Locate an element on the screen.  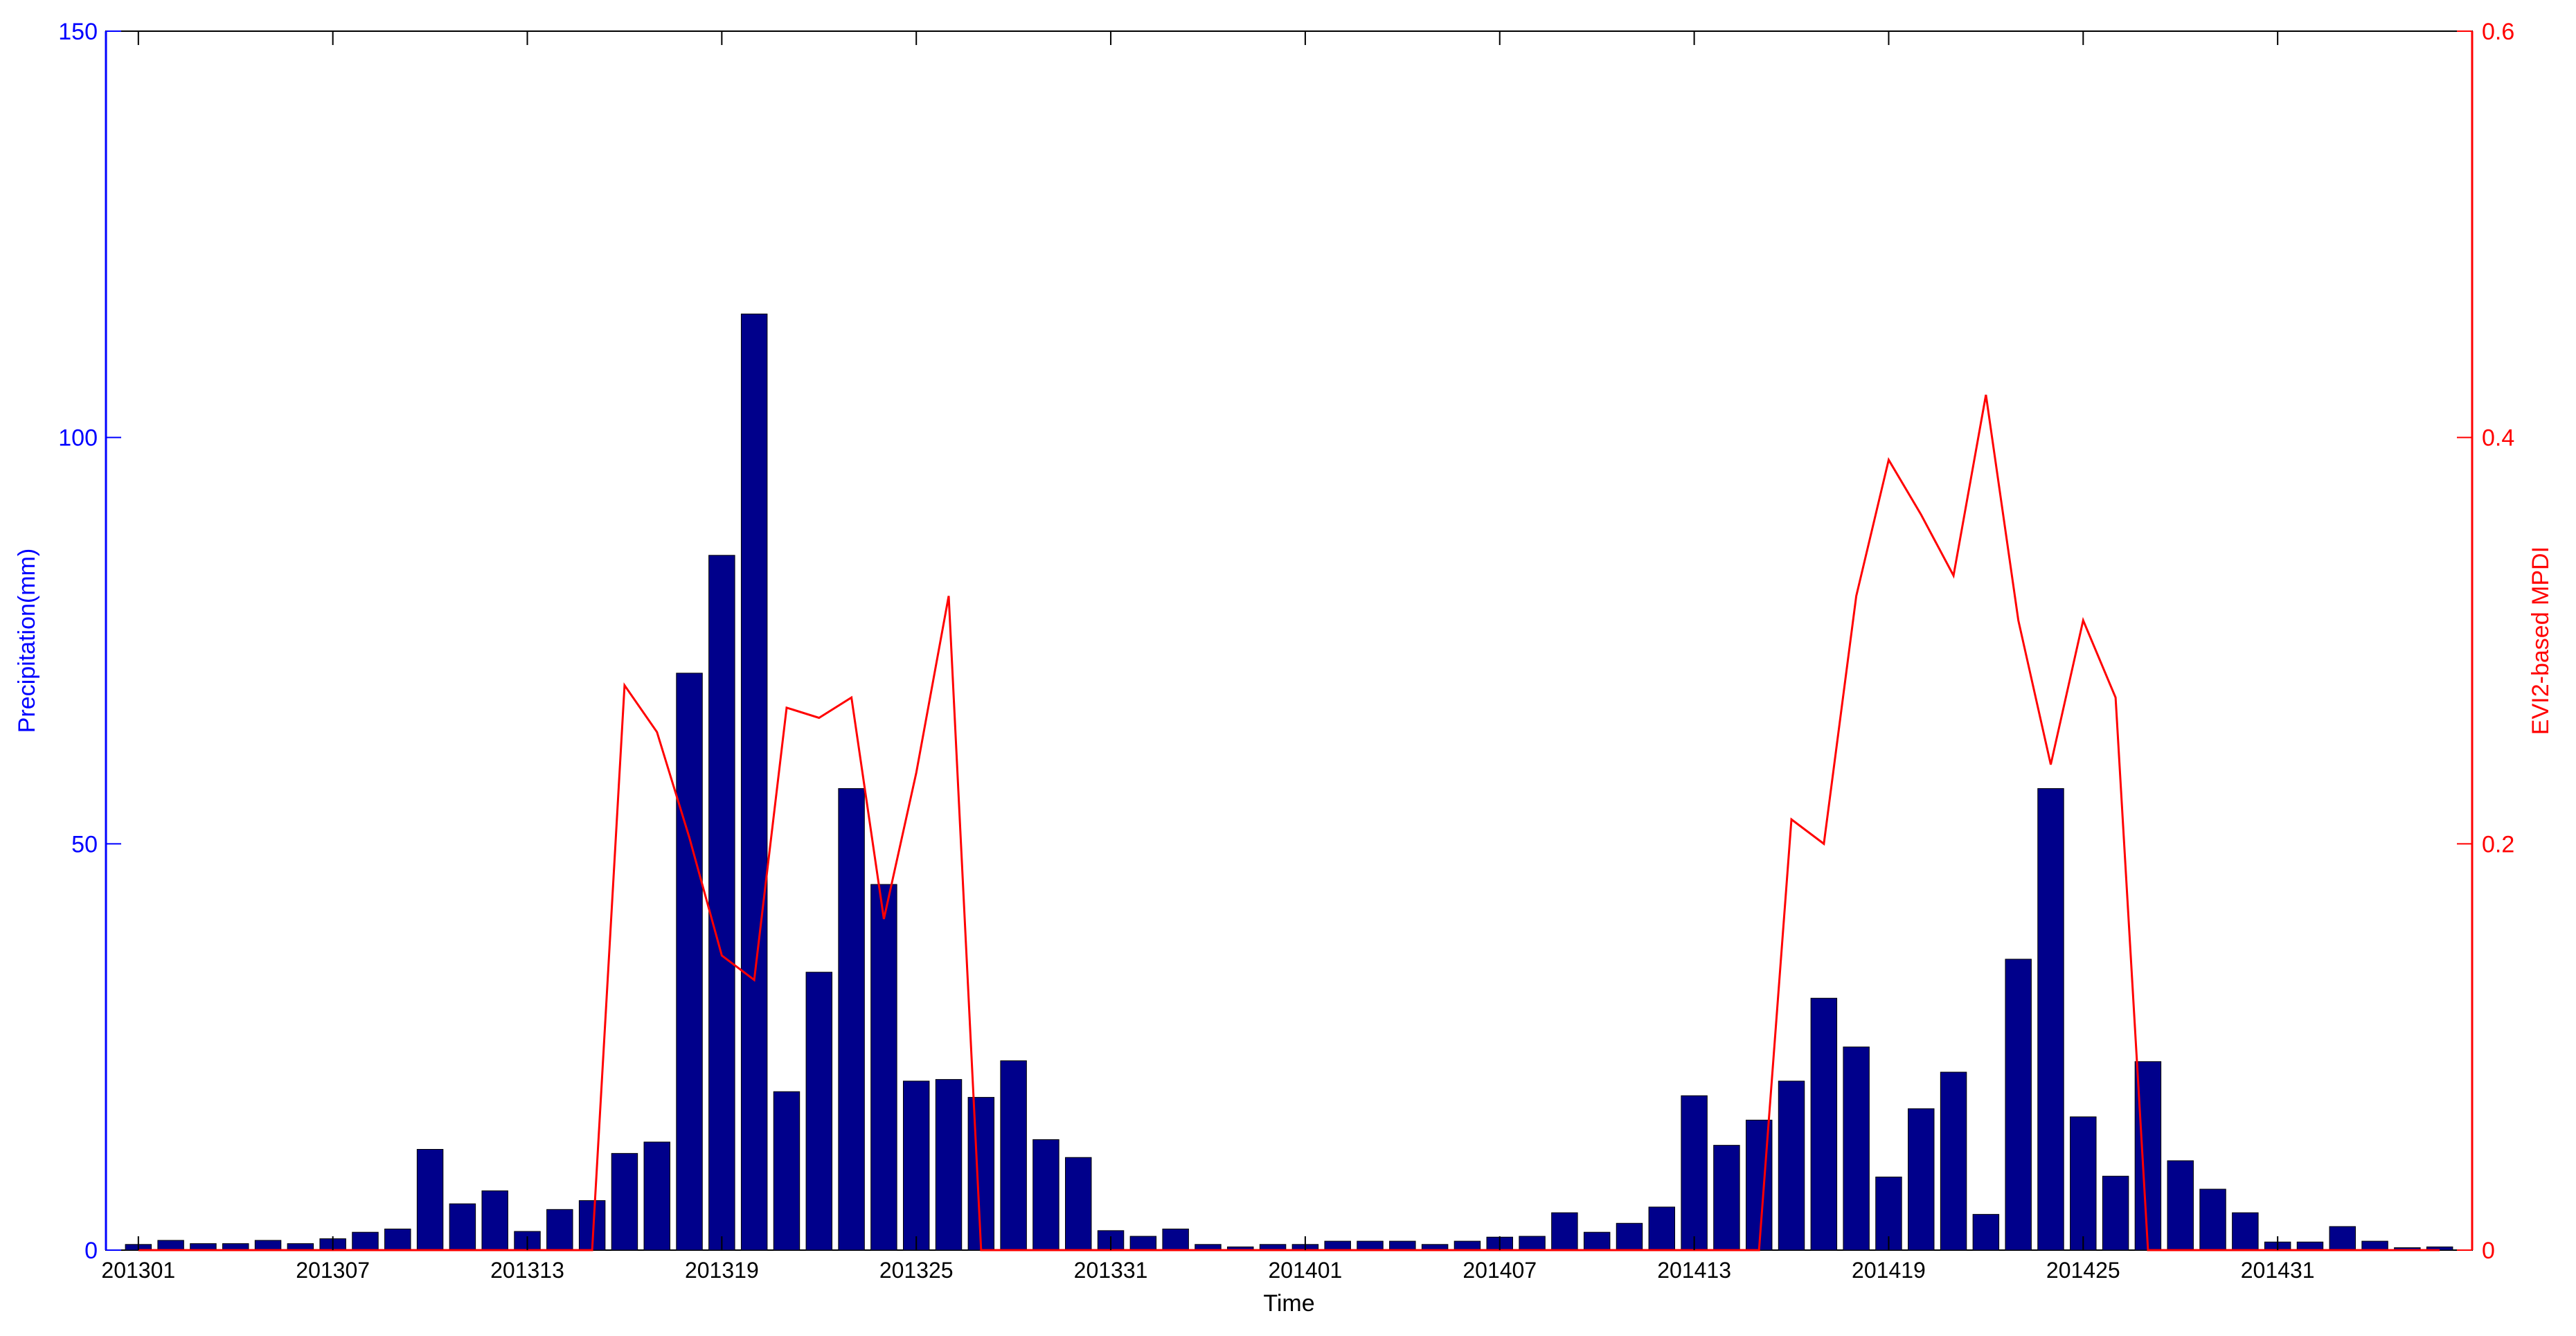
right-tick-label: 0 is located at coordinates (2488, 1251).